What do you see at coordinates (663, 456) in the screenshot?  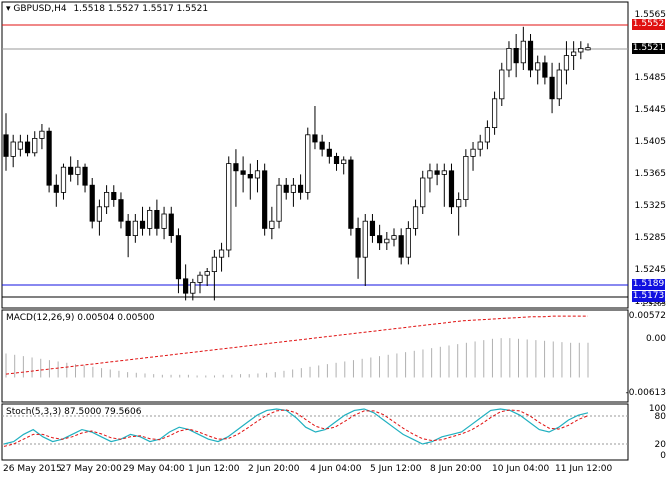 I see `stoch-scale-label: 0` at bounding box center [663, 456].